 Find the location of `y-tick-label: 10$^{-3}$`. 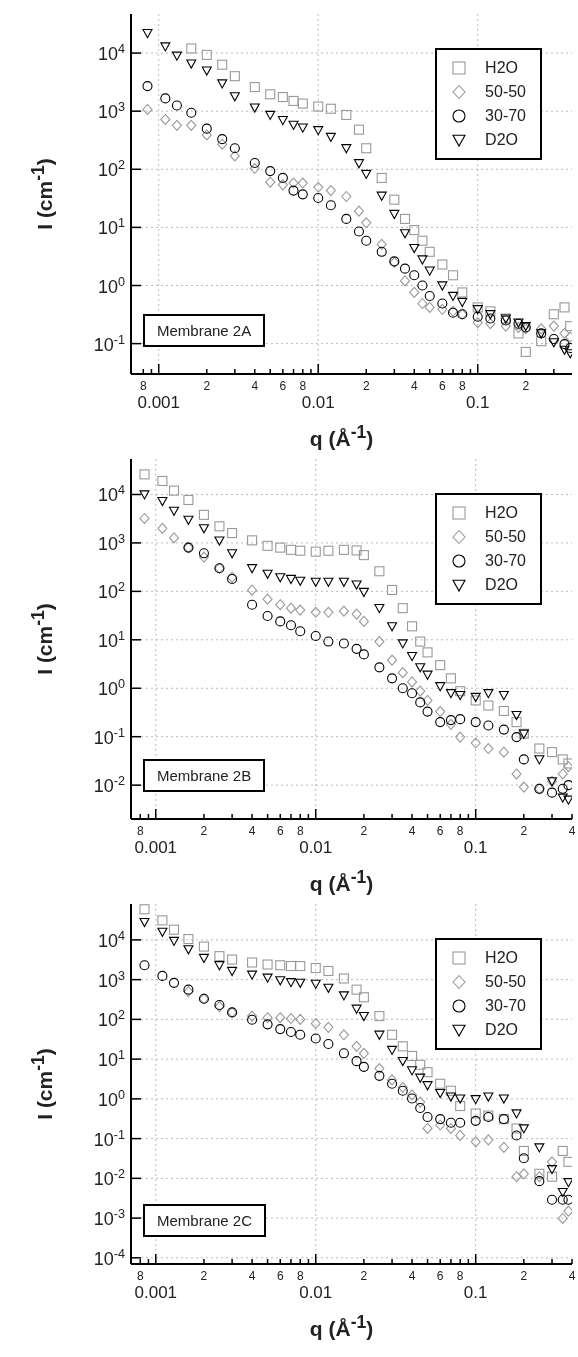

y-tick-label: 10$^{-3}$ is located at coordinates (109, 1218).